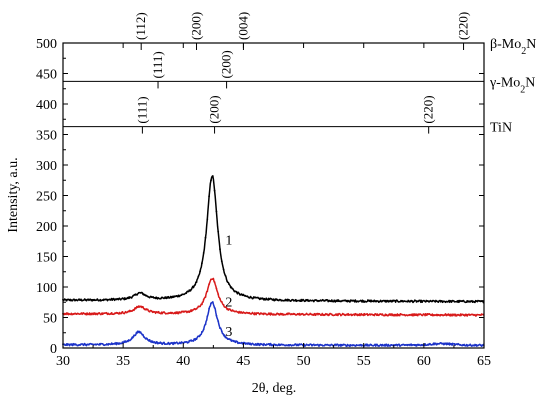 This screenshot has height=406, width=550. Describe the element at coordinates (463, 26) in the screenshot. I see `reflection-label: (220)` at that location.